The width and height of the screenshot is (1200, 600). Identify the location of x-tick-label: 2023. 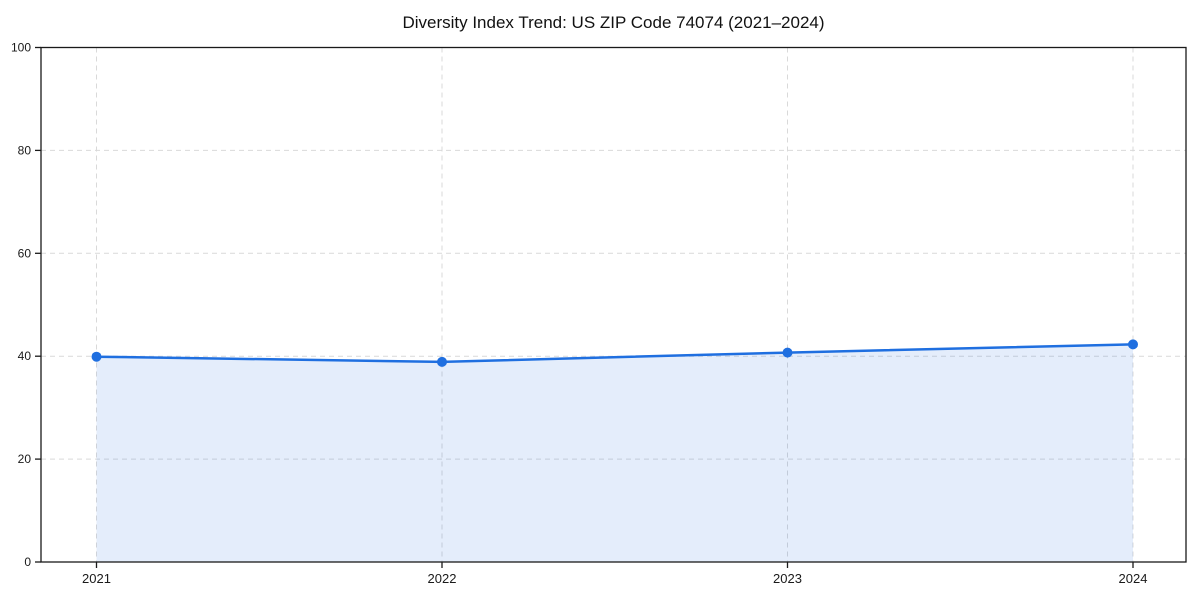
(787, 578).